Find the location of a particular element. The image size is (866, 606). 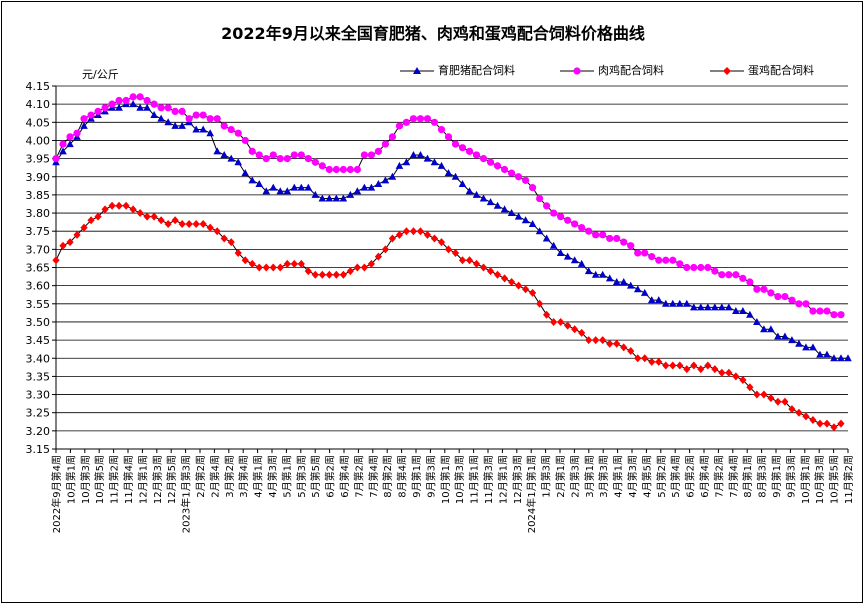

x-tick-label: 12月第5周 is located at coordinates (171, 479).